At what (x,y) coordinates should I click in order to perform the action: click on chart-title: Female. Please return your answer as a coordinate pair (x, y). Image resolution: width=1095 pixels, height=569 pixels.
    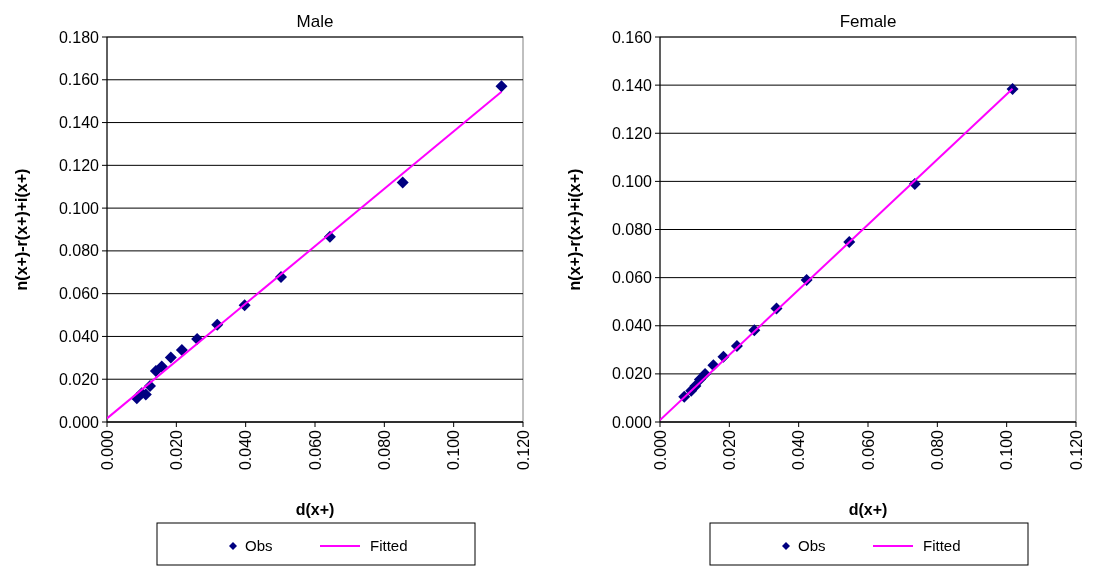
    Looking at the image, I should click on (868, 21).